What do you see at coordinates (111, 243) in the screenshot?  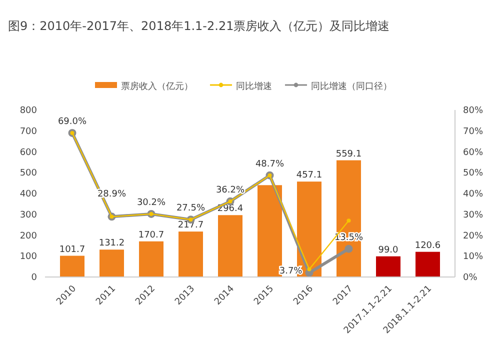 I see `data-label: 131.2` at bounding box center [111, 243].